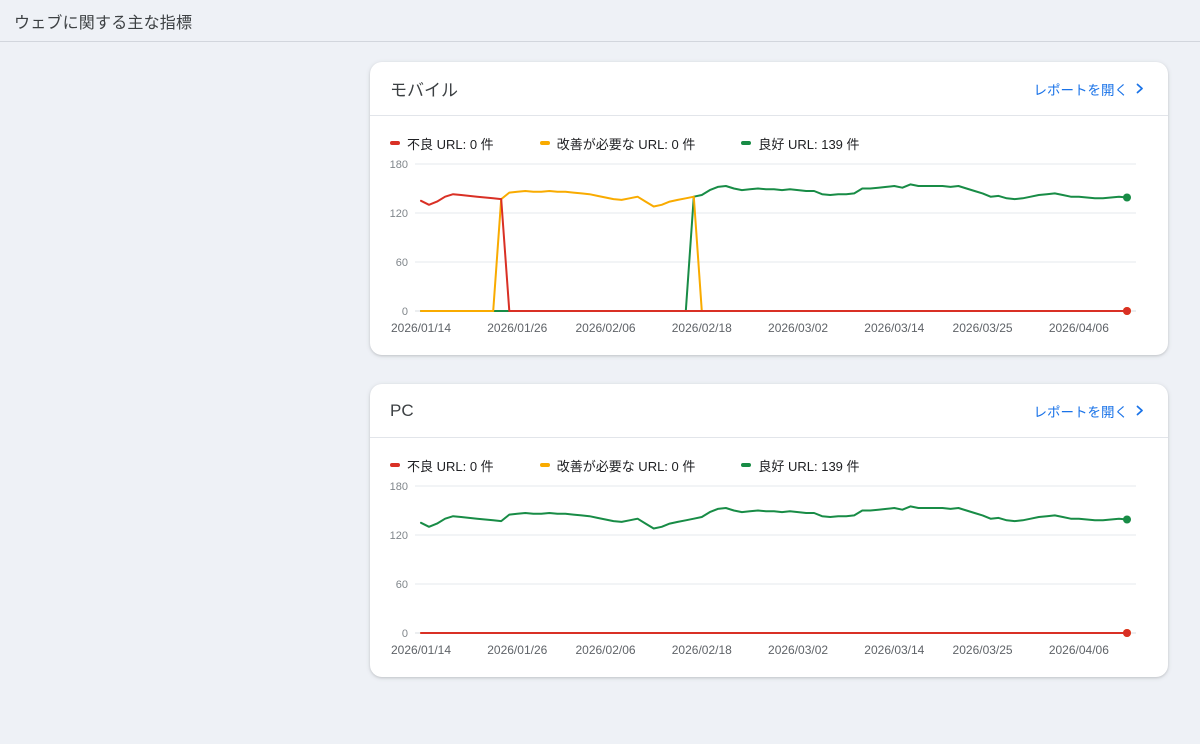 The image size is (1200, 744). What do you see at coordinates (402, 410) in the screenshot?
I see `card-title-pc: PC` at bounding box center [402, 410].